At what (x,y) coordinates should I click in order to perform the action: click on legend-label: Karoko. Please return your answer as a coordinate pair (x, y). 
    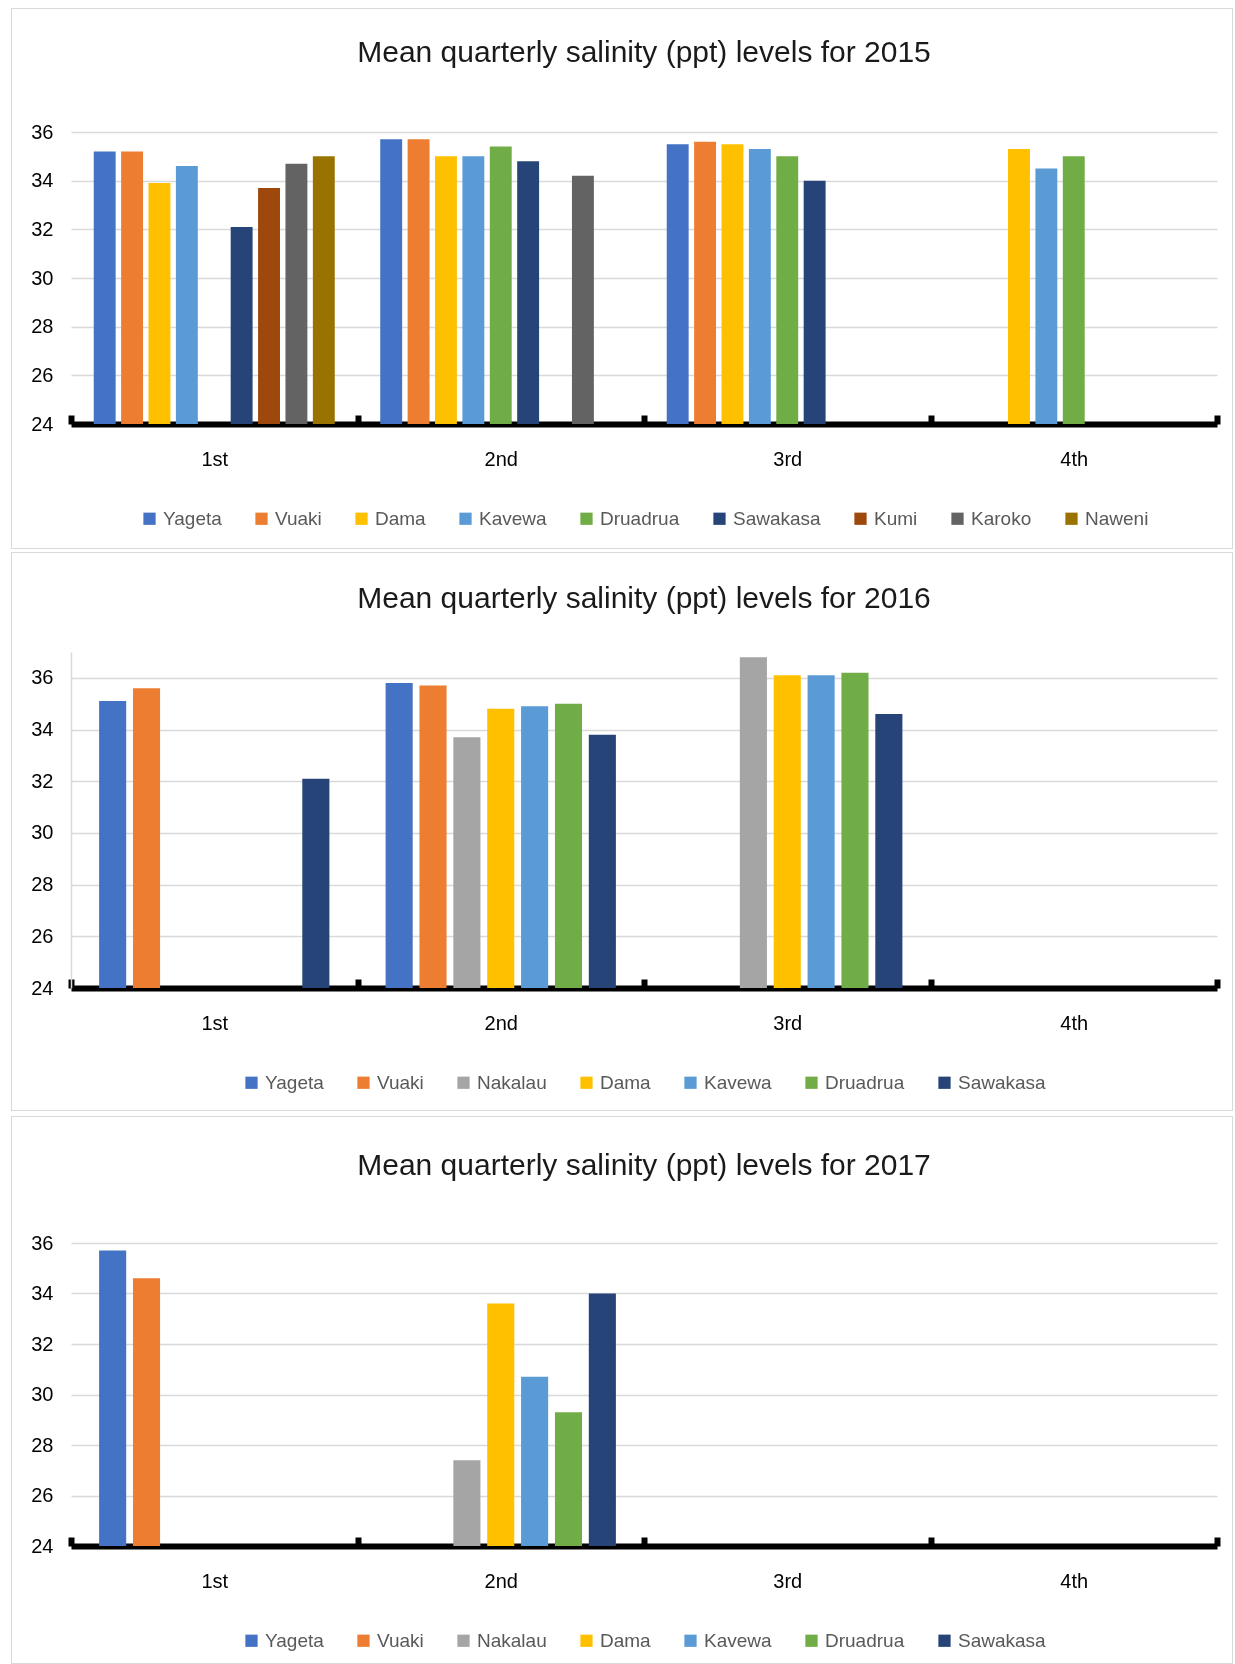
    Looking at the image, I should click on (1001, 518).